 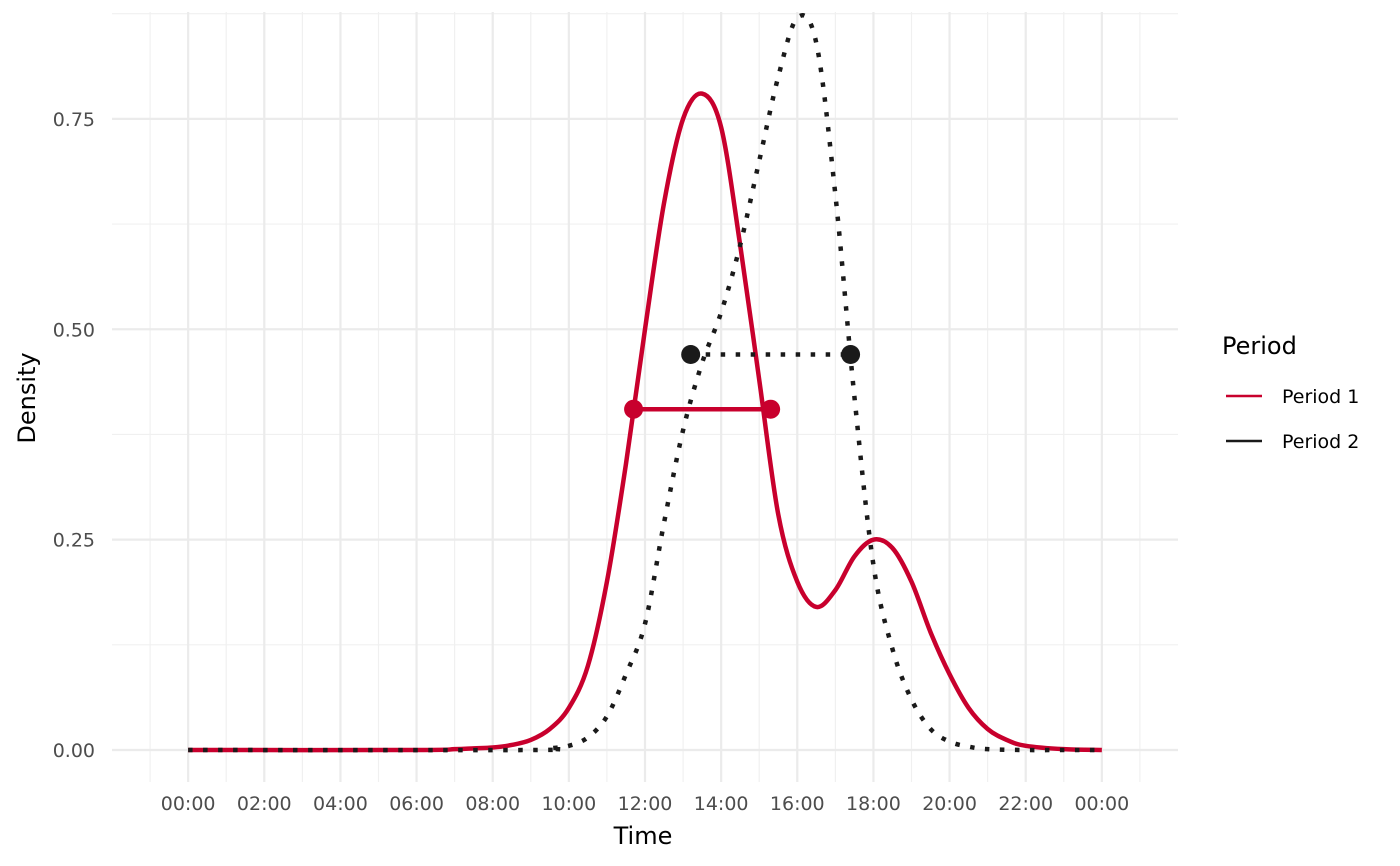 What do you see at coordinates (568, 804) in the screenshot?
I see `x-tick-label: 10:00` at bounding box center [568, 804].